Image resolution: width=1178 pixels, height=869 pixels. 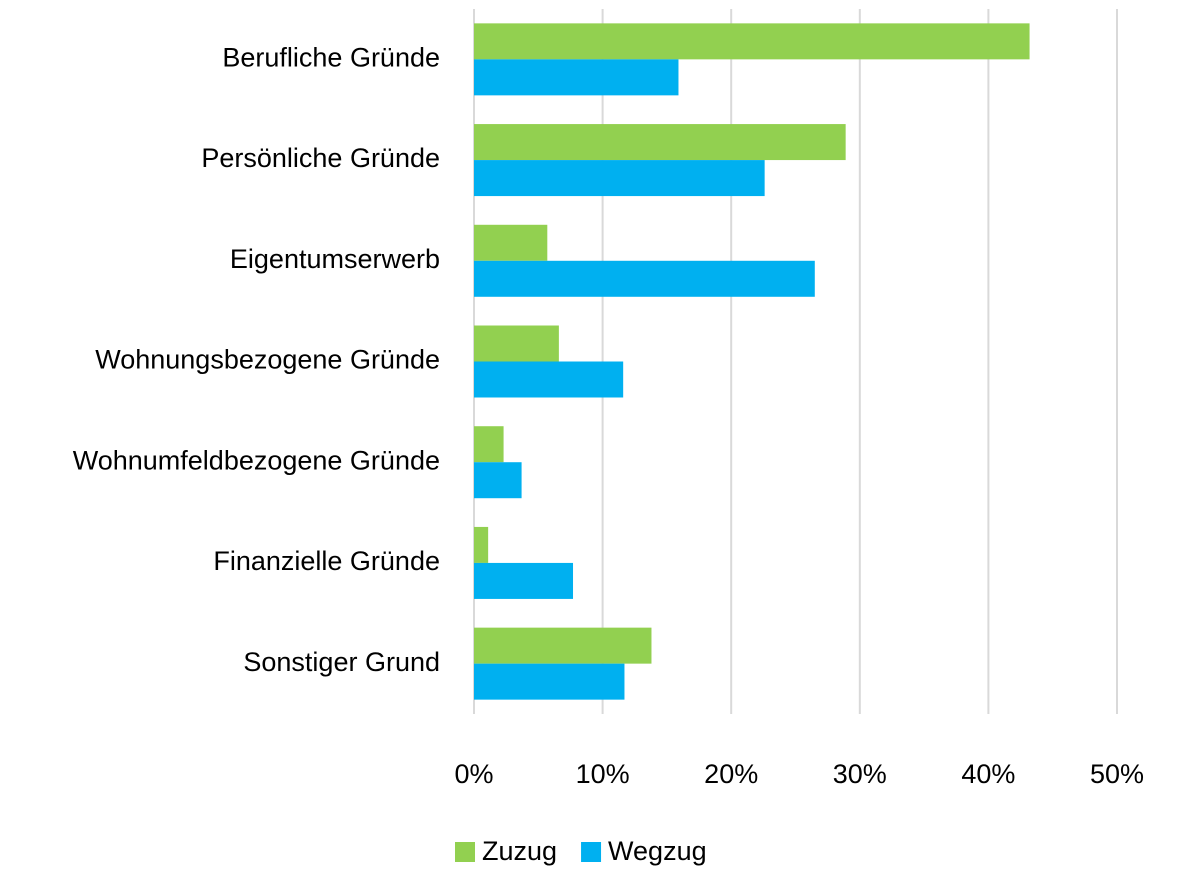 What do you see at coordinates (603, 774) in the screenshot?
I see `x-tick-label: 10%` at bounding box center [603, 774].